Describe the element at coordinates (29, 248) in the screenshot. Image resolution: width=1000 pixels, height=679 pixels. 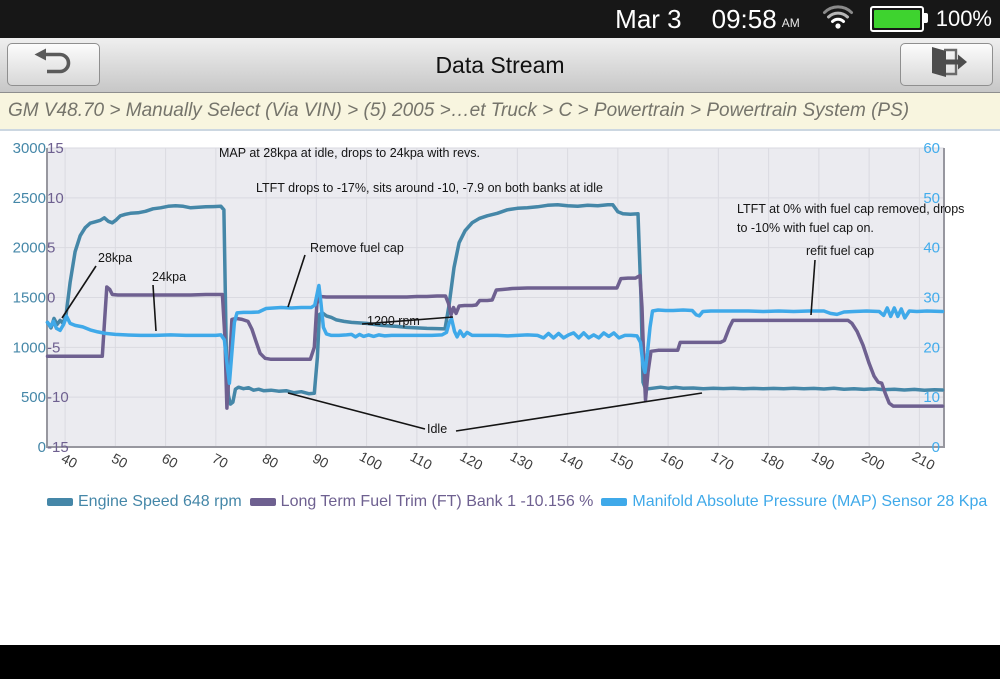
I see `svg-text: 2000` at that location.